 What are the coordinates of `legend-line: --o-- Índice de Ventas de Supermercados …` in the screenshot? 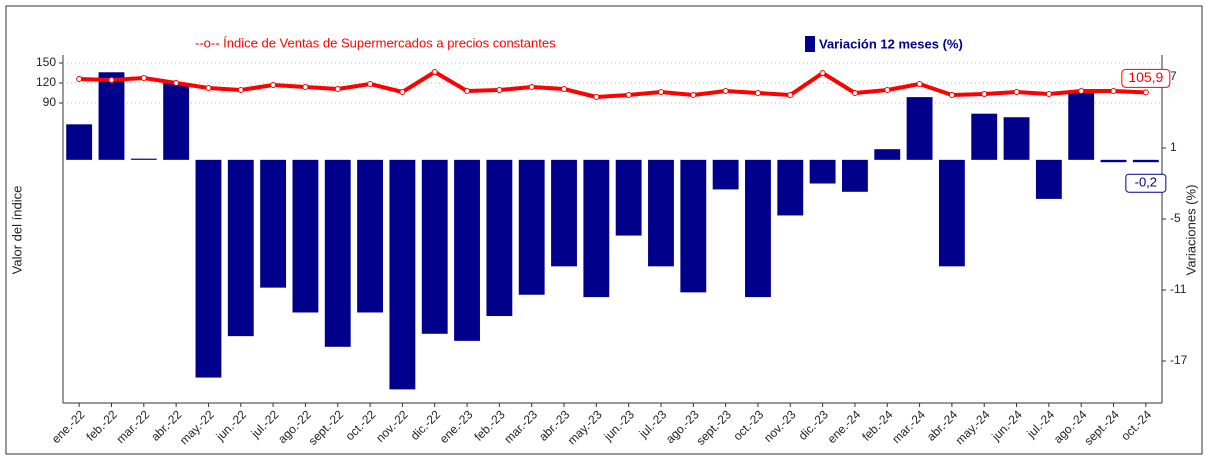 It's located at (375, 42).